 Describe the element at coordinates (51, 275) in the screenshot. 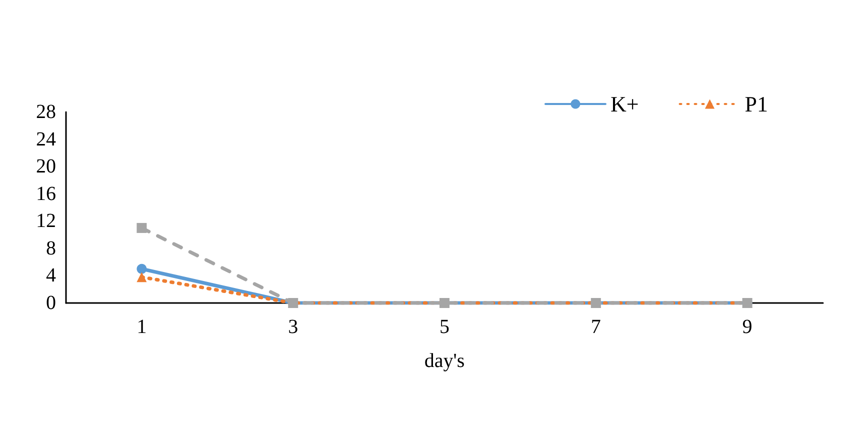

I see `y-tick-label: 4` at that location.